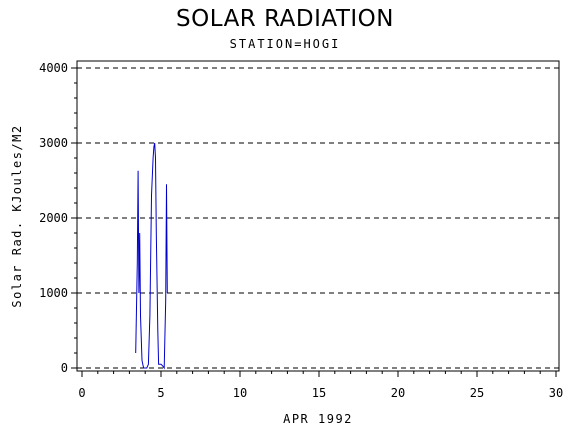 This screenshot has height=430, width=570. Describe the element at coordinates (151, 256) in the screenshot. I see `series-line` at that location.